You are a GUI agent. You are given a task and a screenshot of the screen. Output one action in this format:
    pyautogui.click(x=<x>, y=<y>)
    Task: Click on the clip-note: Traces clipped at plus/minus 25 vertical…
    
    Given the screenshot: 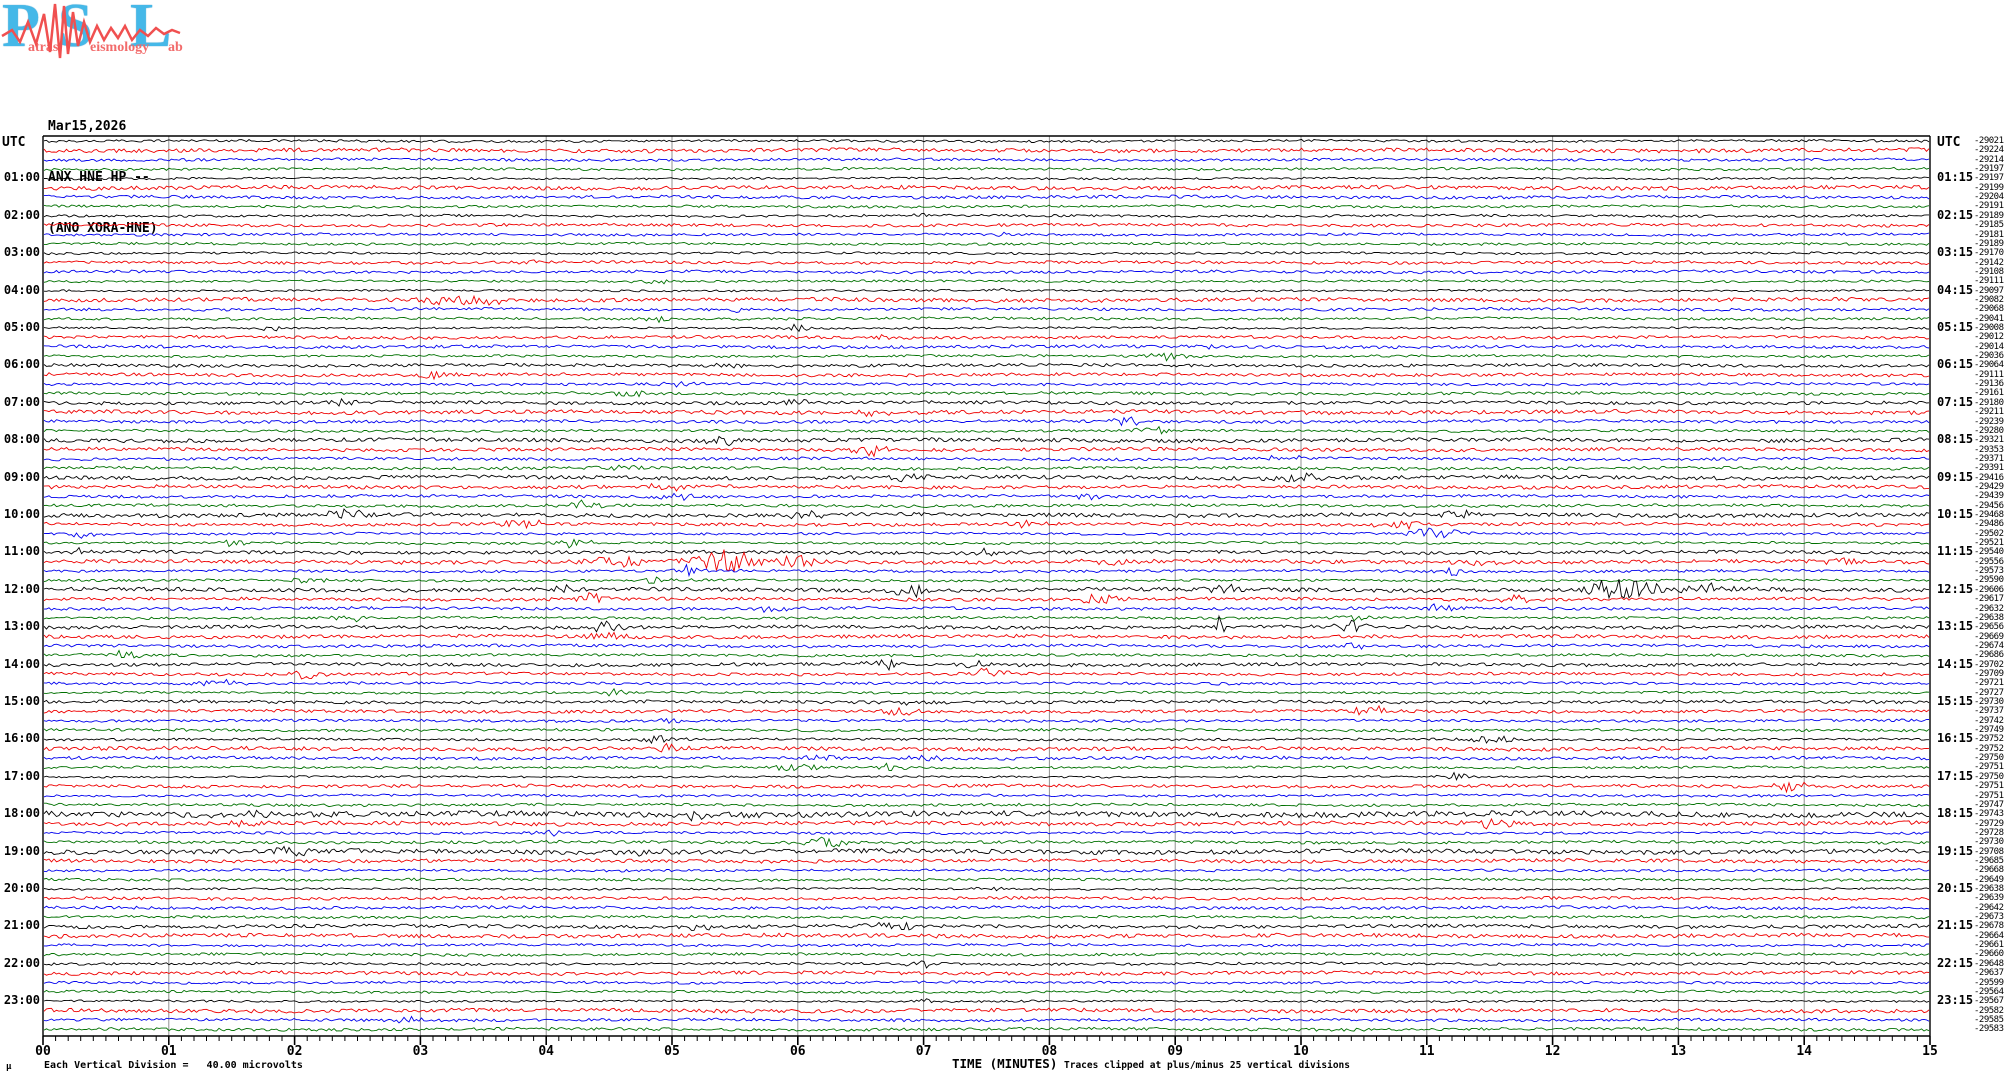 What is the action you would take?
    pyautogui.click(x=1207, y=1065)
    